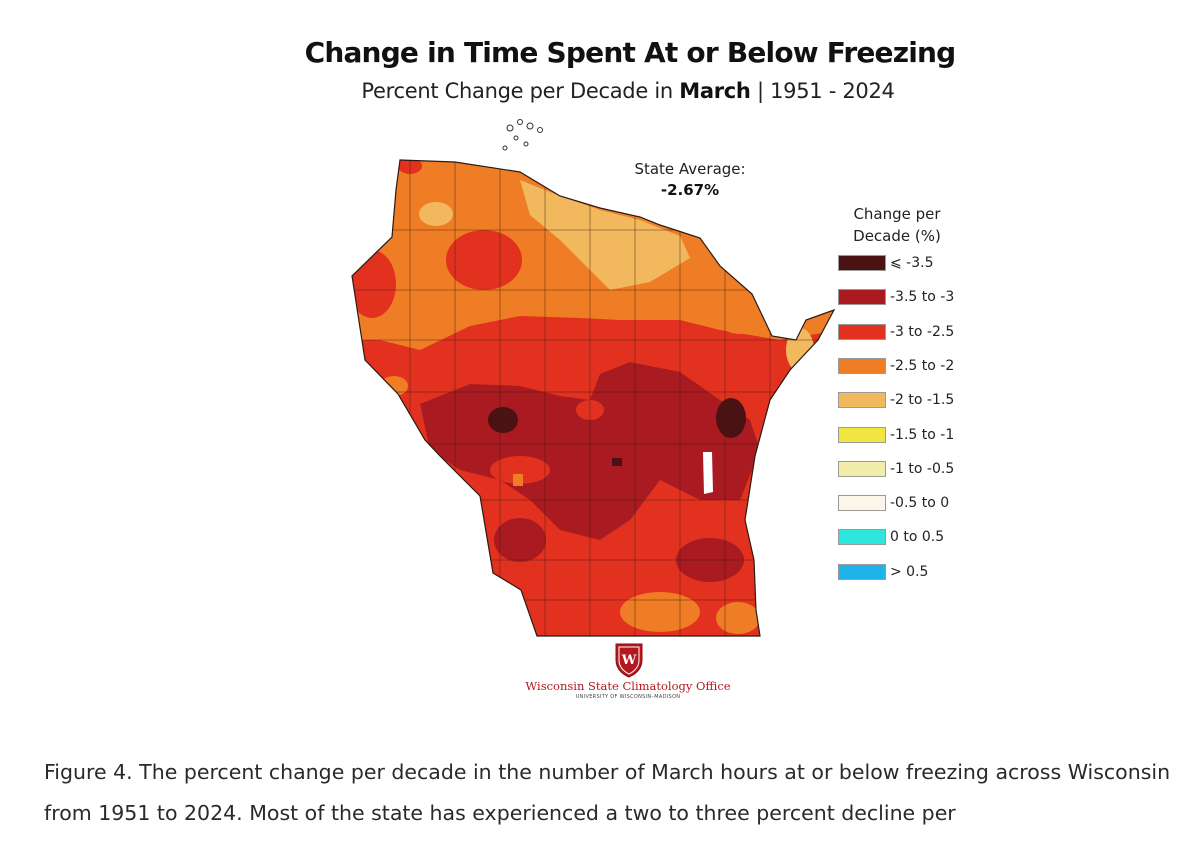 This screenshot has width=1200, height=851. Describe the element at coordinates (912, 263) in the screenshot. I see `legend-label: ⩽ -3.5` at that location.